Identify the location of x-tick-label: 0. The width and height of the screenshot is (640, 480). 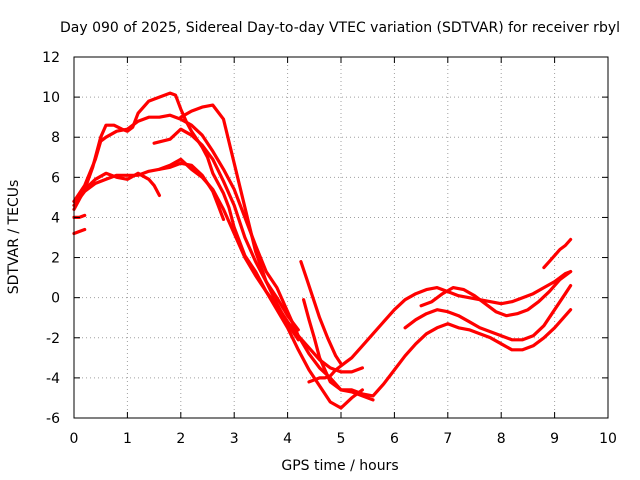
(74, 439).